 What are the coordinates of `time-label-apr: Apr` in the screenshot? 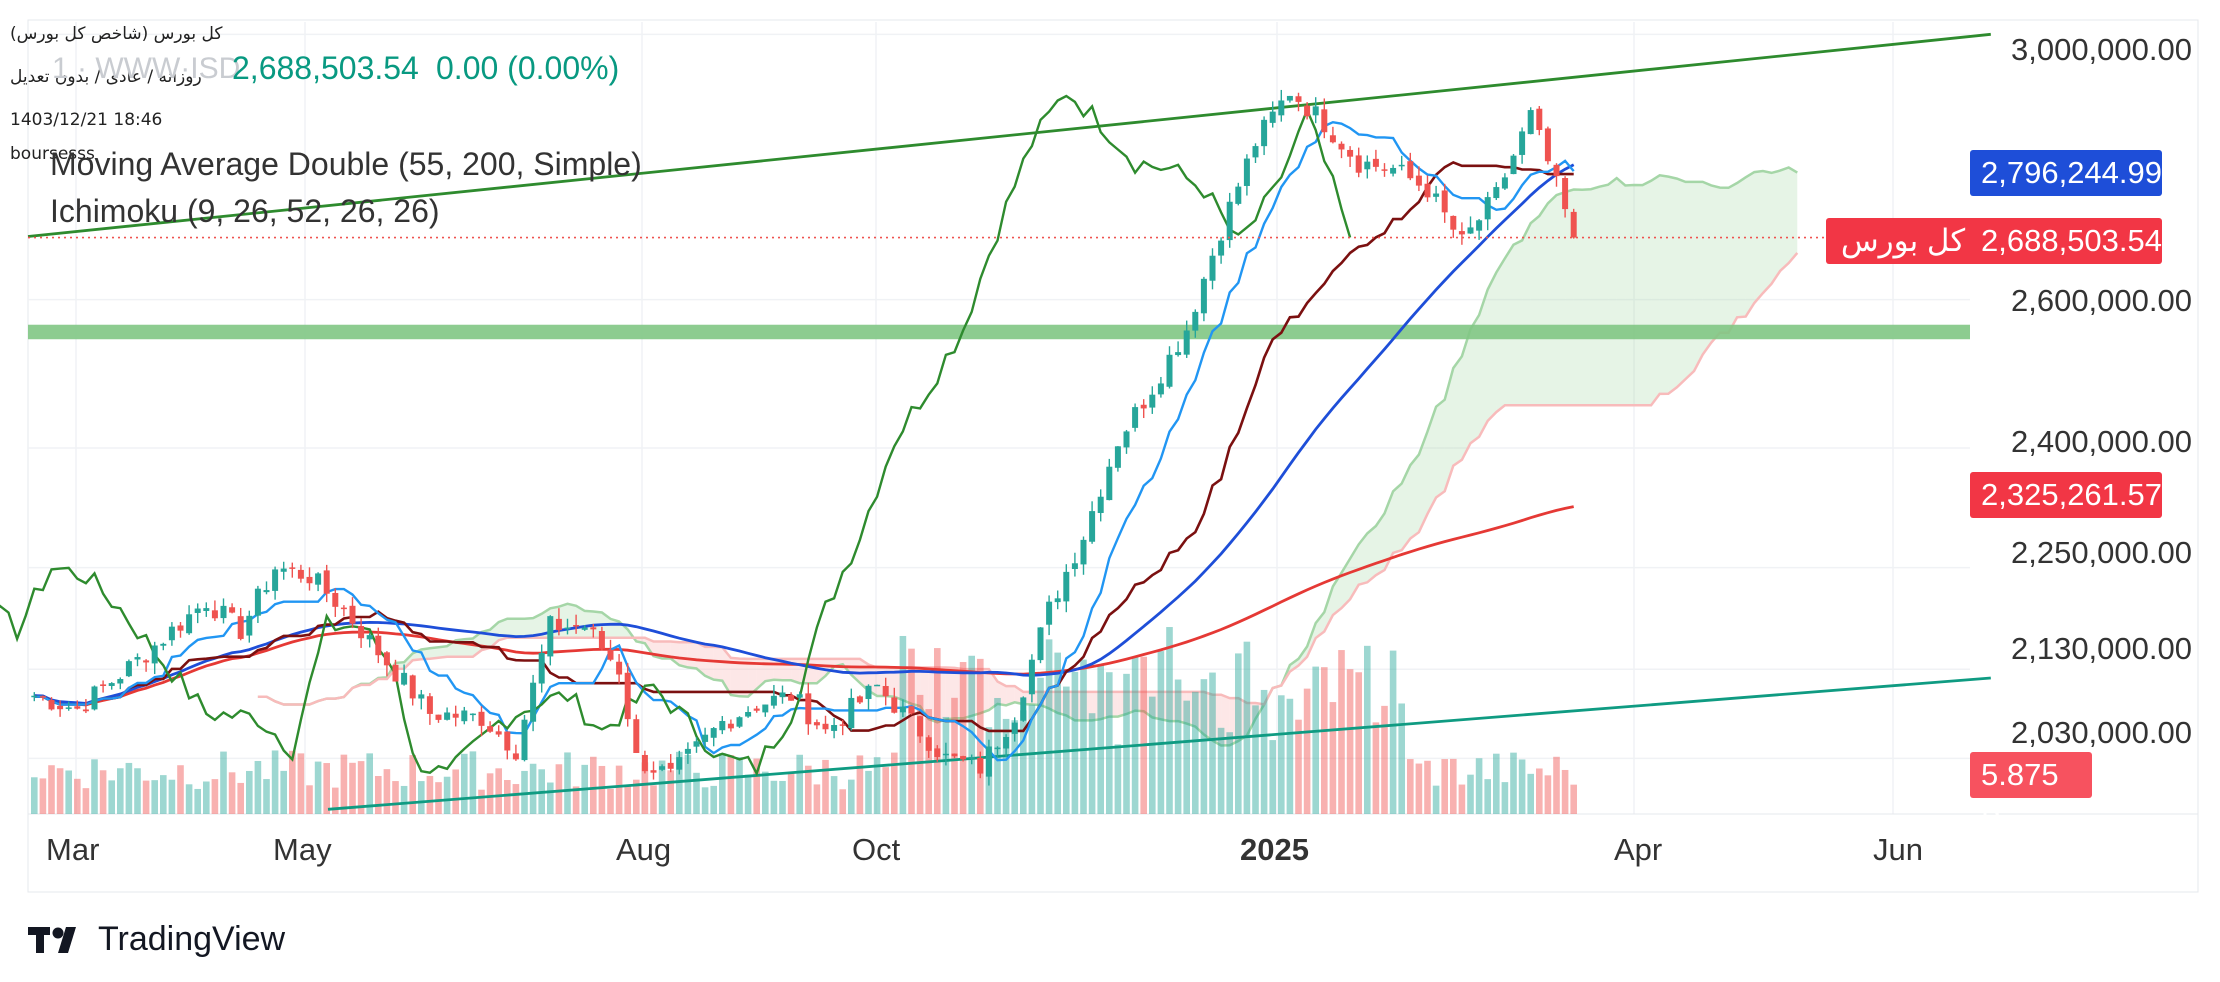 It's located at (1638, 849).